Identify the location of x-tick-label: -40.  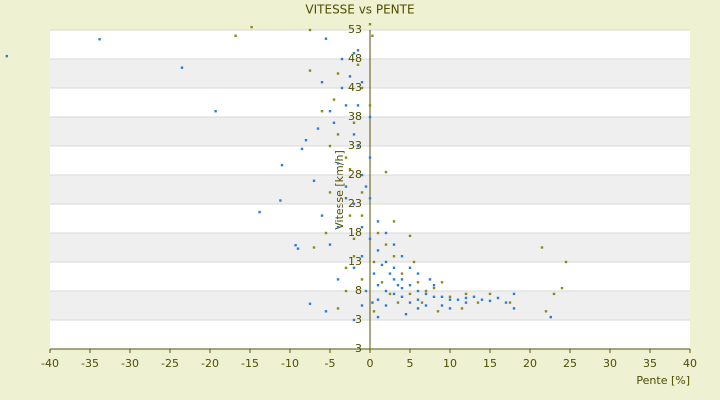
(50, 363).